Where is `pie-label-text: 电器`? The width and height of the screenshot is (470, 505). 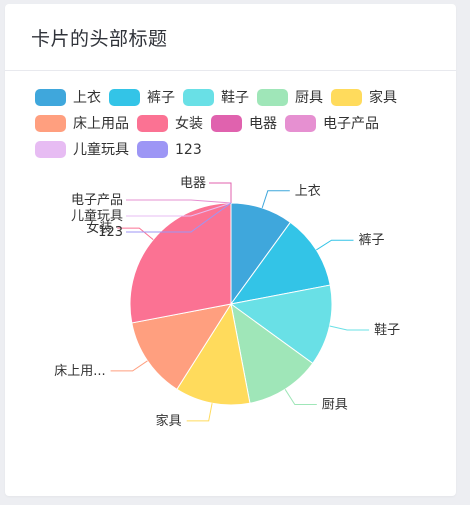
pie-label-text: 电器 is located at coordinates (193, 183).